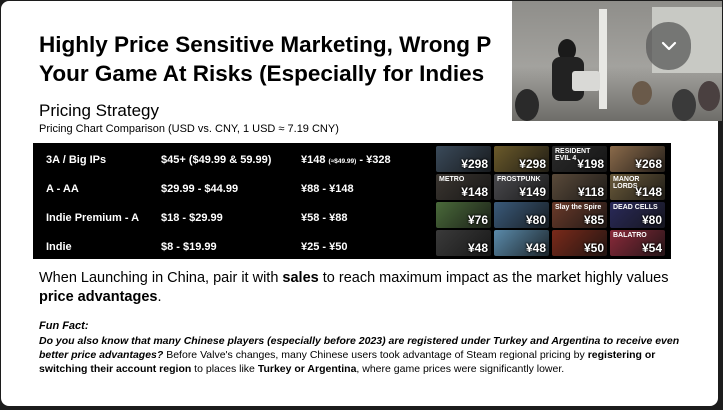  I want to click on usd-range: $18 - $29.99, so click(192, 218).